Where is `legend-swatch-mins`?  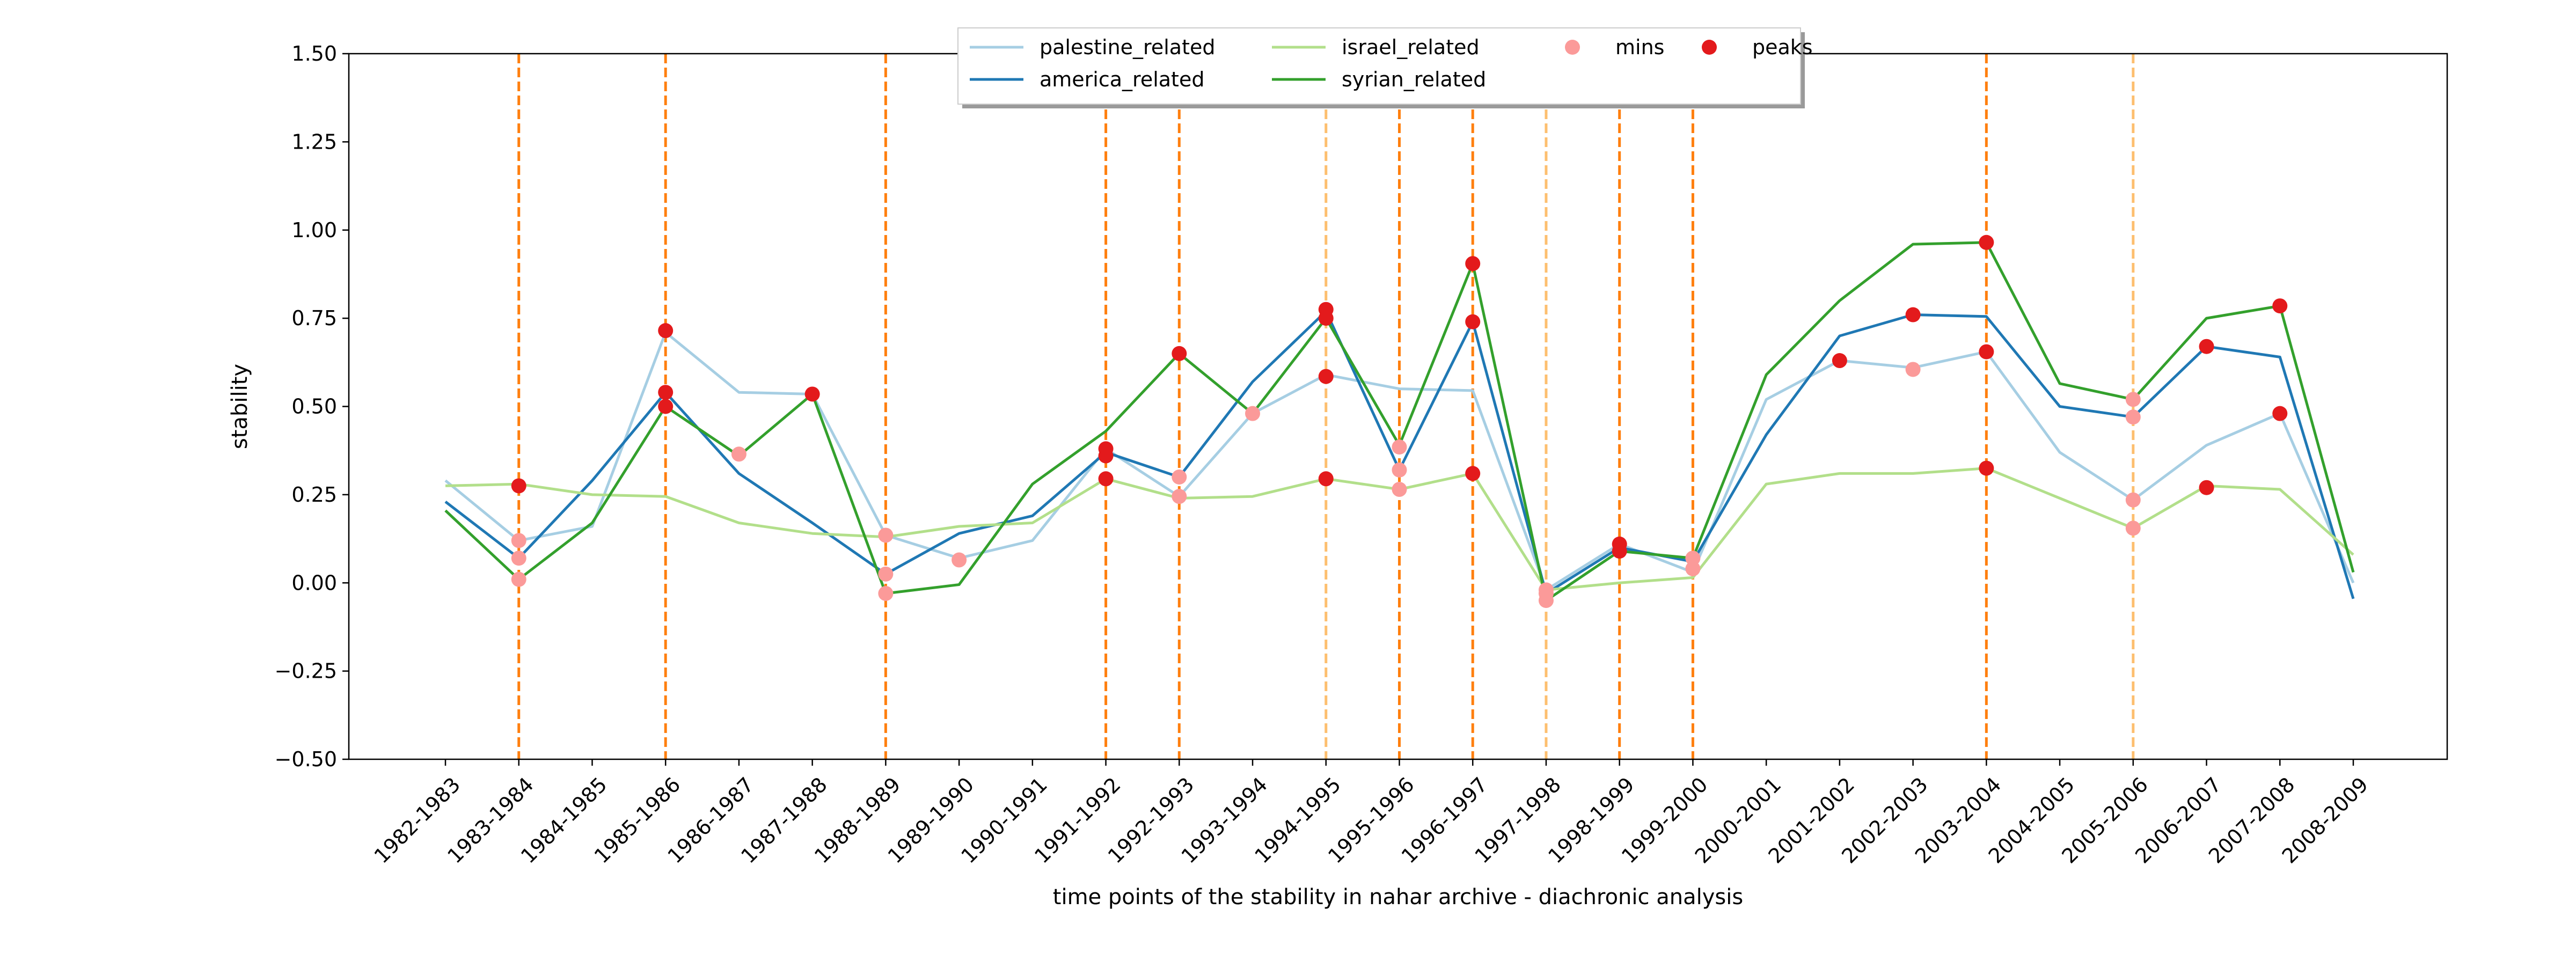 legend-swatch-mins is located at coordinates (1572, 47).